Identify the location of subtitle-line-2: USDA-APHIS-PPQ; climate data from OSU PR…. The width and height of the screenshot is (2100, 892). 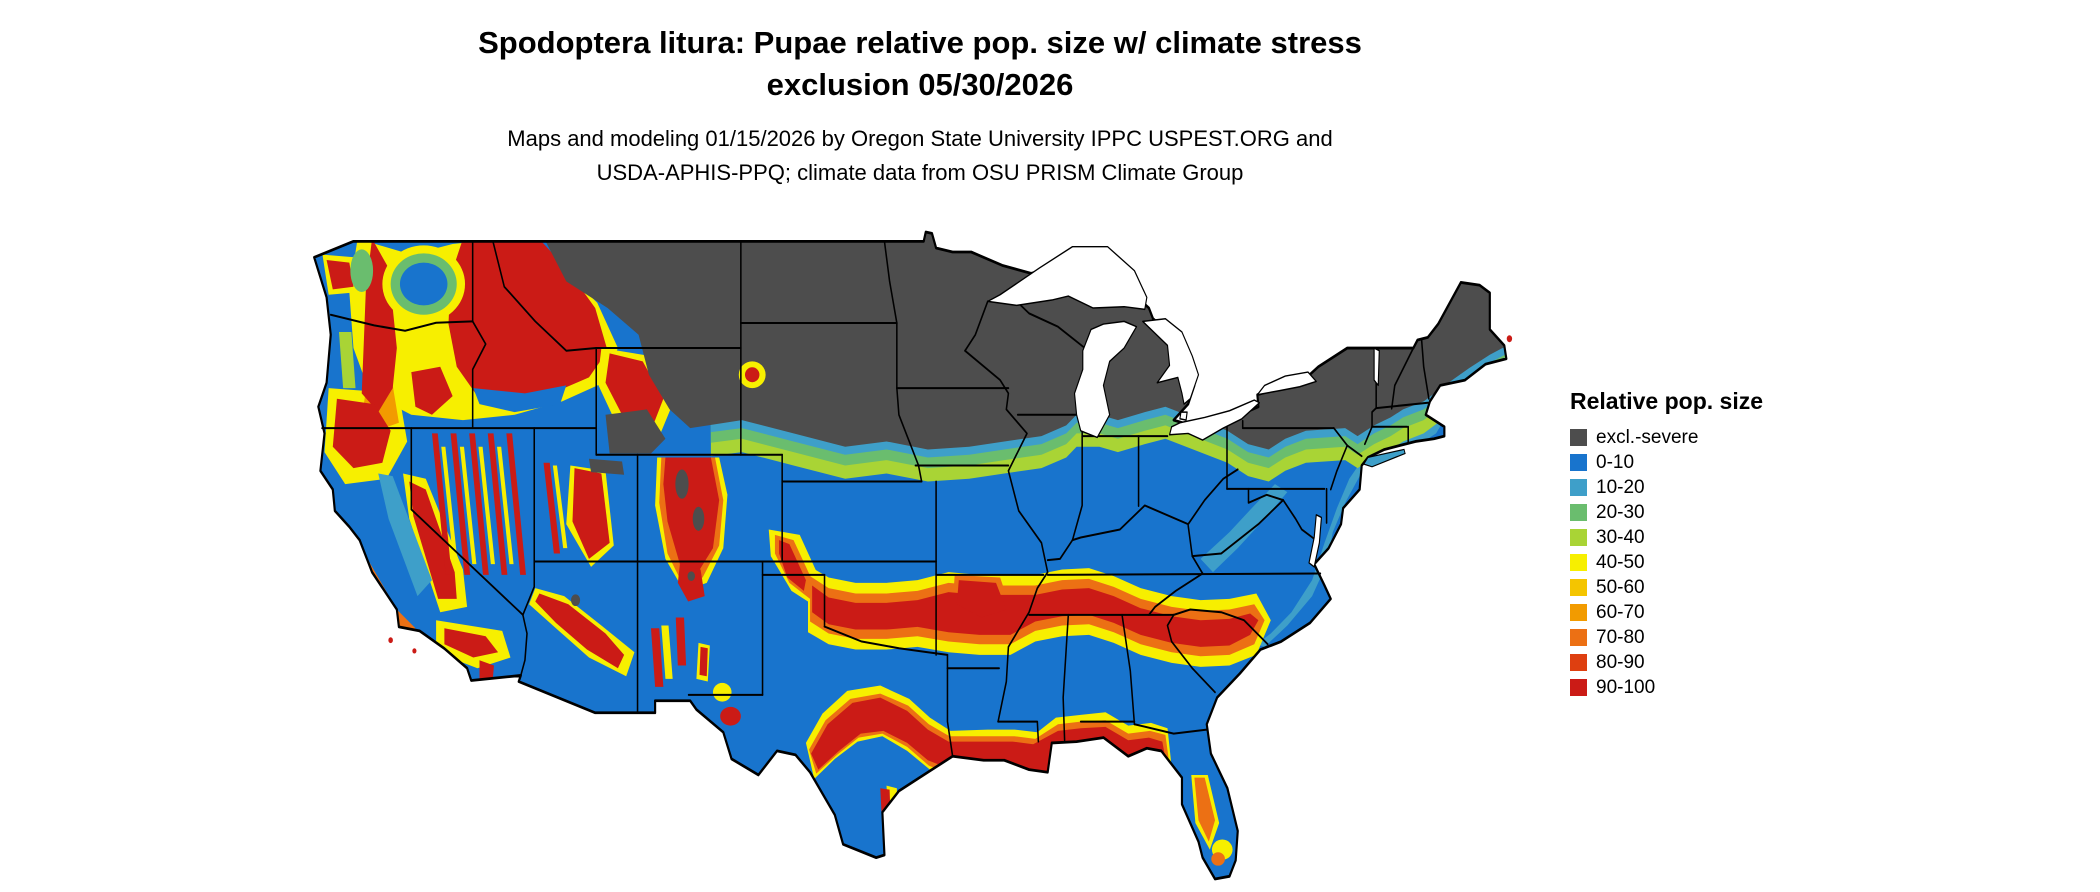
(920, 172).